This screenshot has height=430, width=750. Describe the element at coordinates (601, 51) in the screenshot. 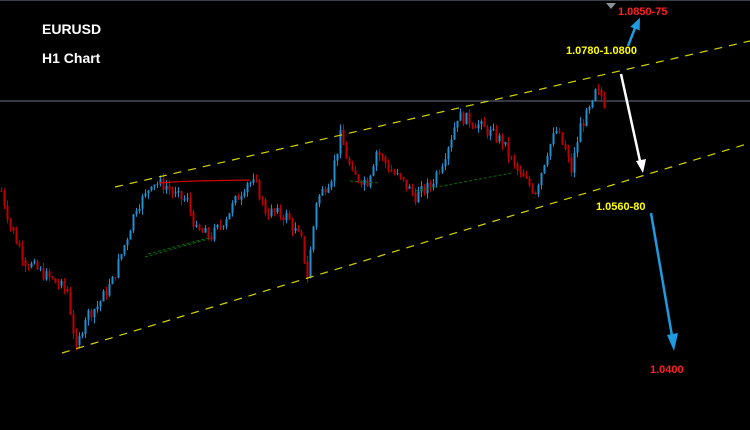

I see `resistance-label: 1.0780-1.0800` at that location.